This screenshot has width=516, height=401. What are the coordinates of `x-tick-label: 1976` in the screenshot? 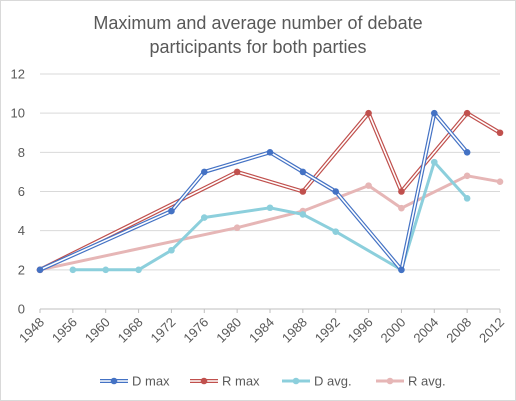 It's located at (195, 330).